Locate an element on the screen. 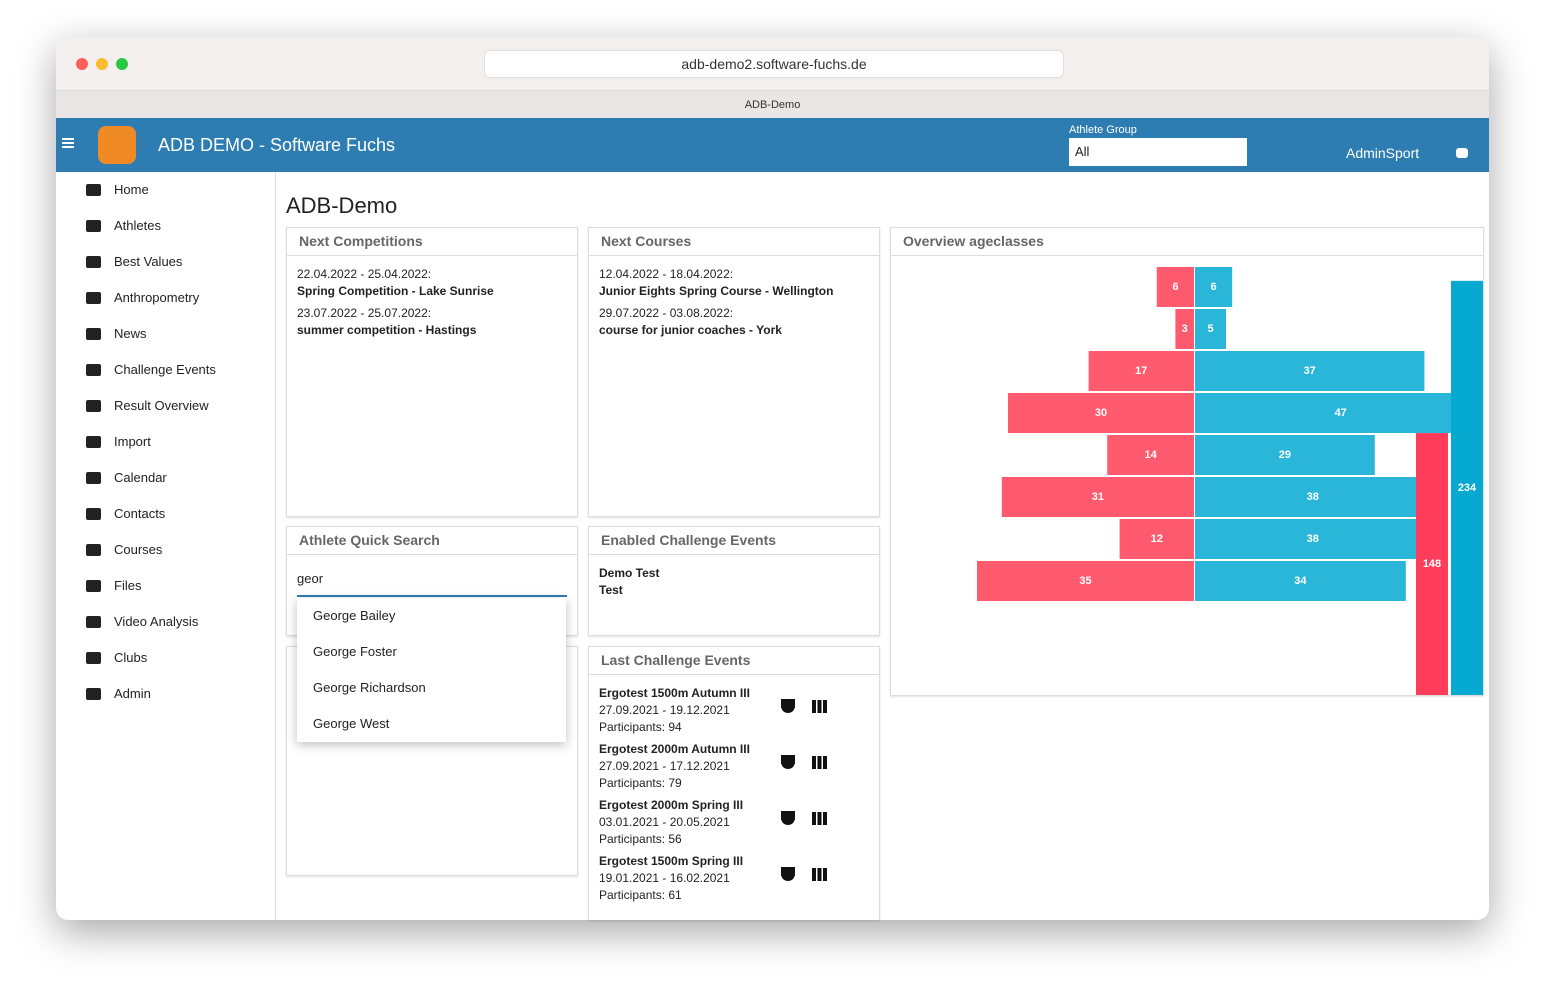 The height and width of the screenshot is (995, 1545). suggestion: George Bailey is located at coordinates (354, 615).